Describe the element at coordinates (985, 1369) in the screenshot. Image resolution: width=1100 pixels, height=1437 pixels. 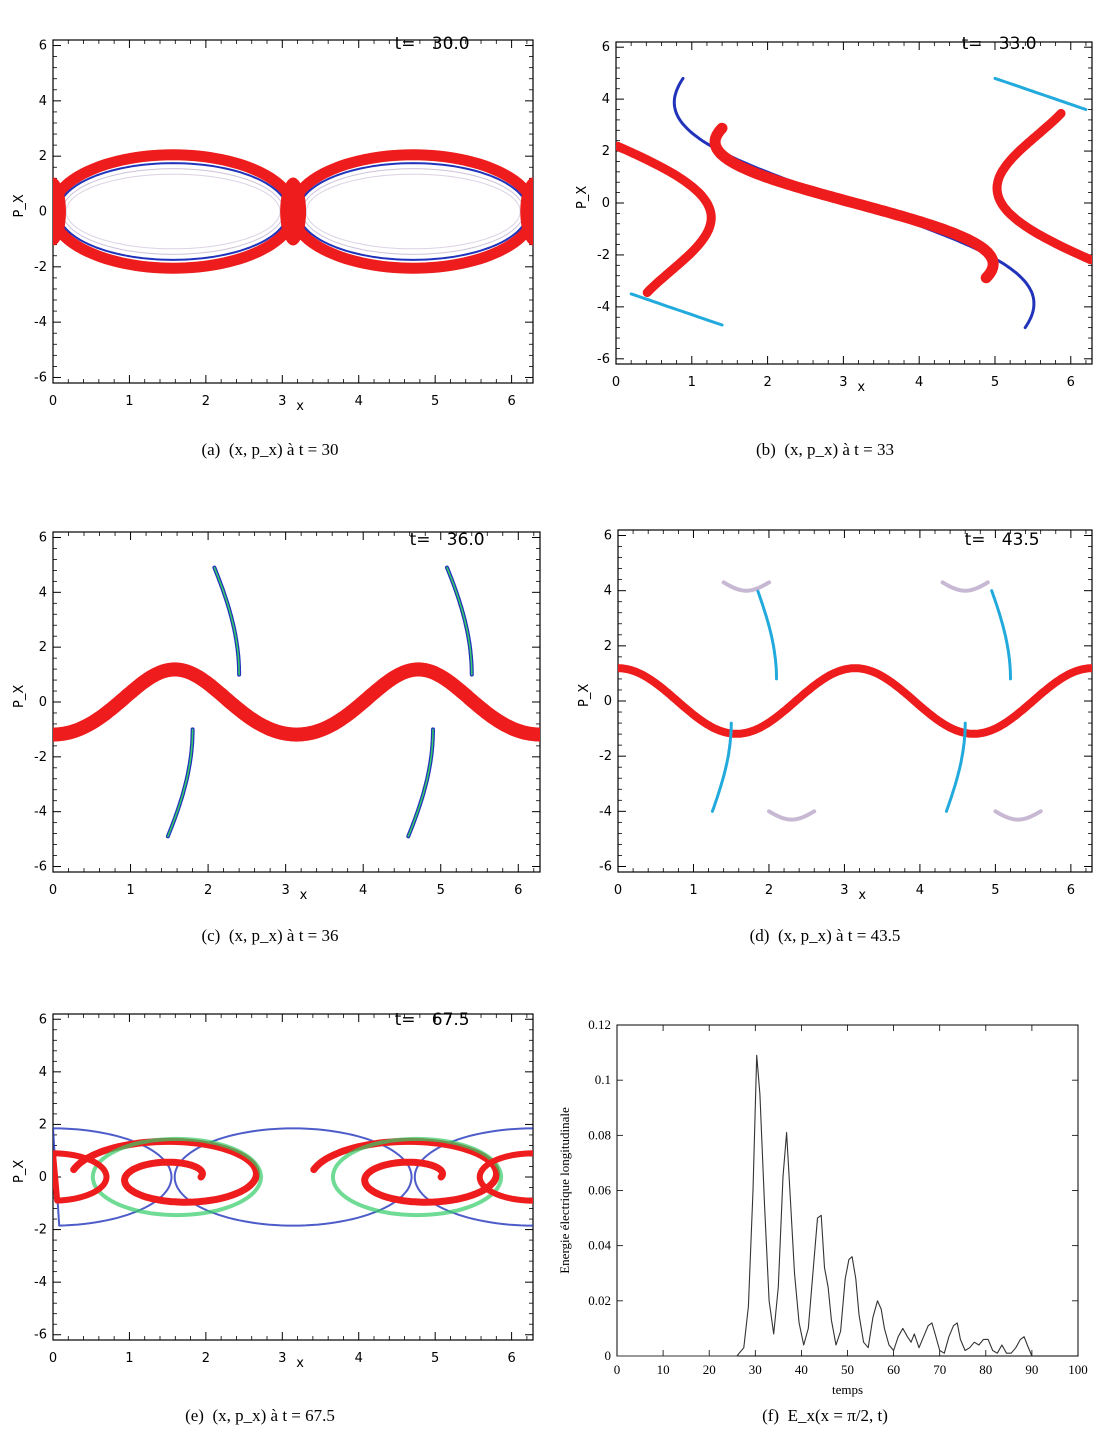
I see `x-tick-label: 80` at that location.